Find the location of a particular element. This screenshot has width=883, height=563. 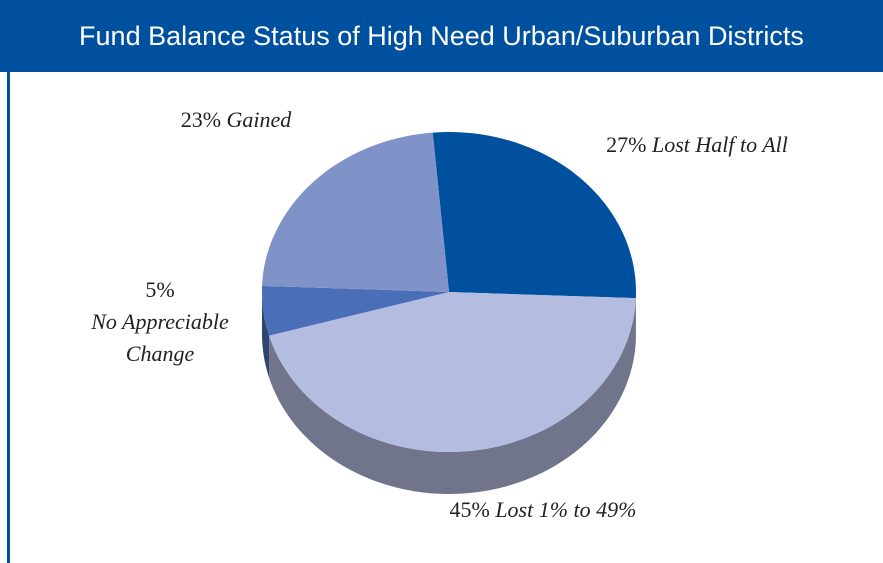

category-label: Lost Half to All is located at coordinates (719, 144).